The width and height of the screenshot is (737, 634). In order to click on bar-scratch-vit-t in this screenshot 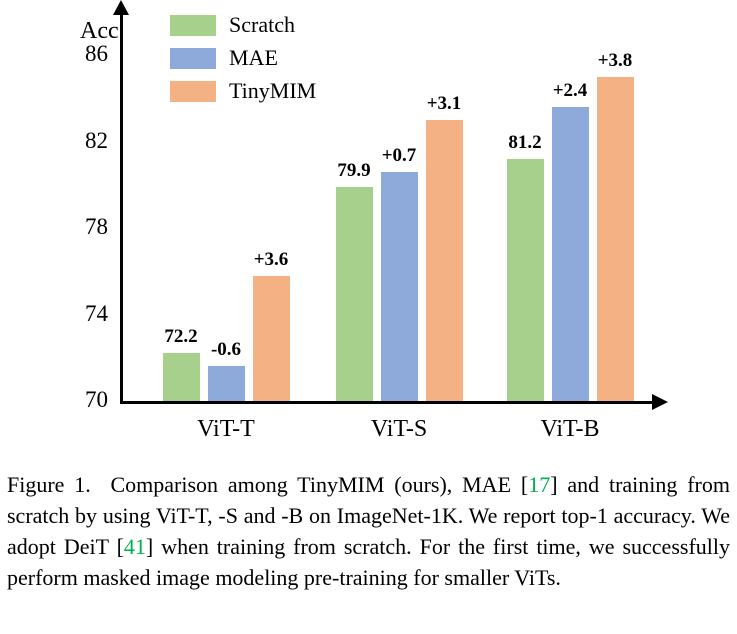, I will do `click(181, 377)`.